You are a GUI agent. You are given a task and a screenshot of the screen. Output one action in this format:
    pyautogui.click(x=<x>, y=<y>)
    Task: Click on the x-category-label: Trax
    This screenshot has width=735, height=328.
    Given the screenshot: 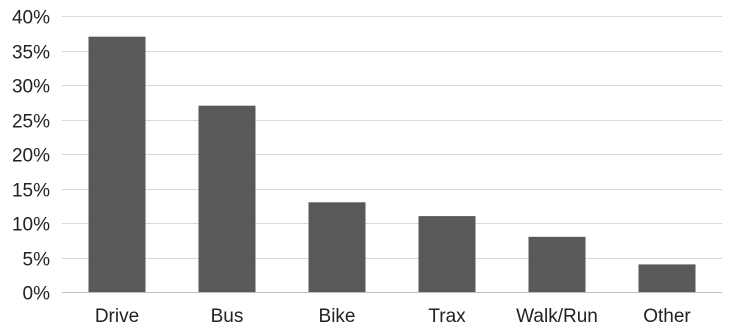 What is the action you would take?
    pyautogui.click(x=447, y=316)
    